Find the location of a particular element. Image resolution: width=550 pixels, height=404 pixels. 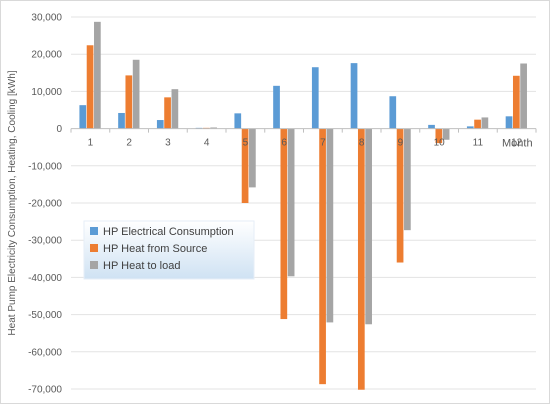

x-tick-label: 11 is located at coordinates (478, 143).